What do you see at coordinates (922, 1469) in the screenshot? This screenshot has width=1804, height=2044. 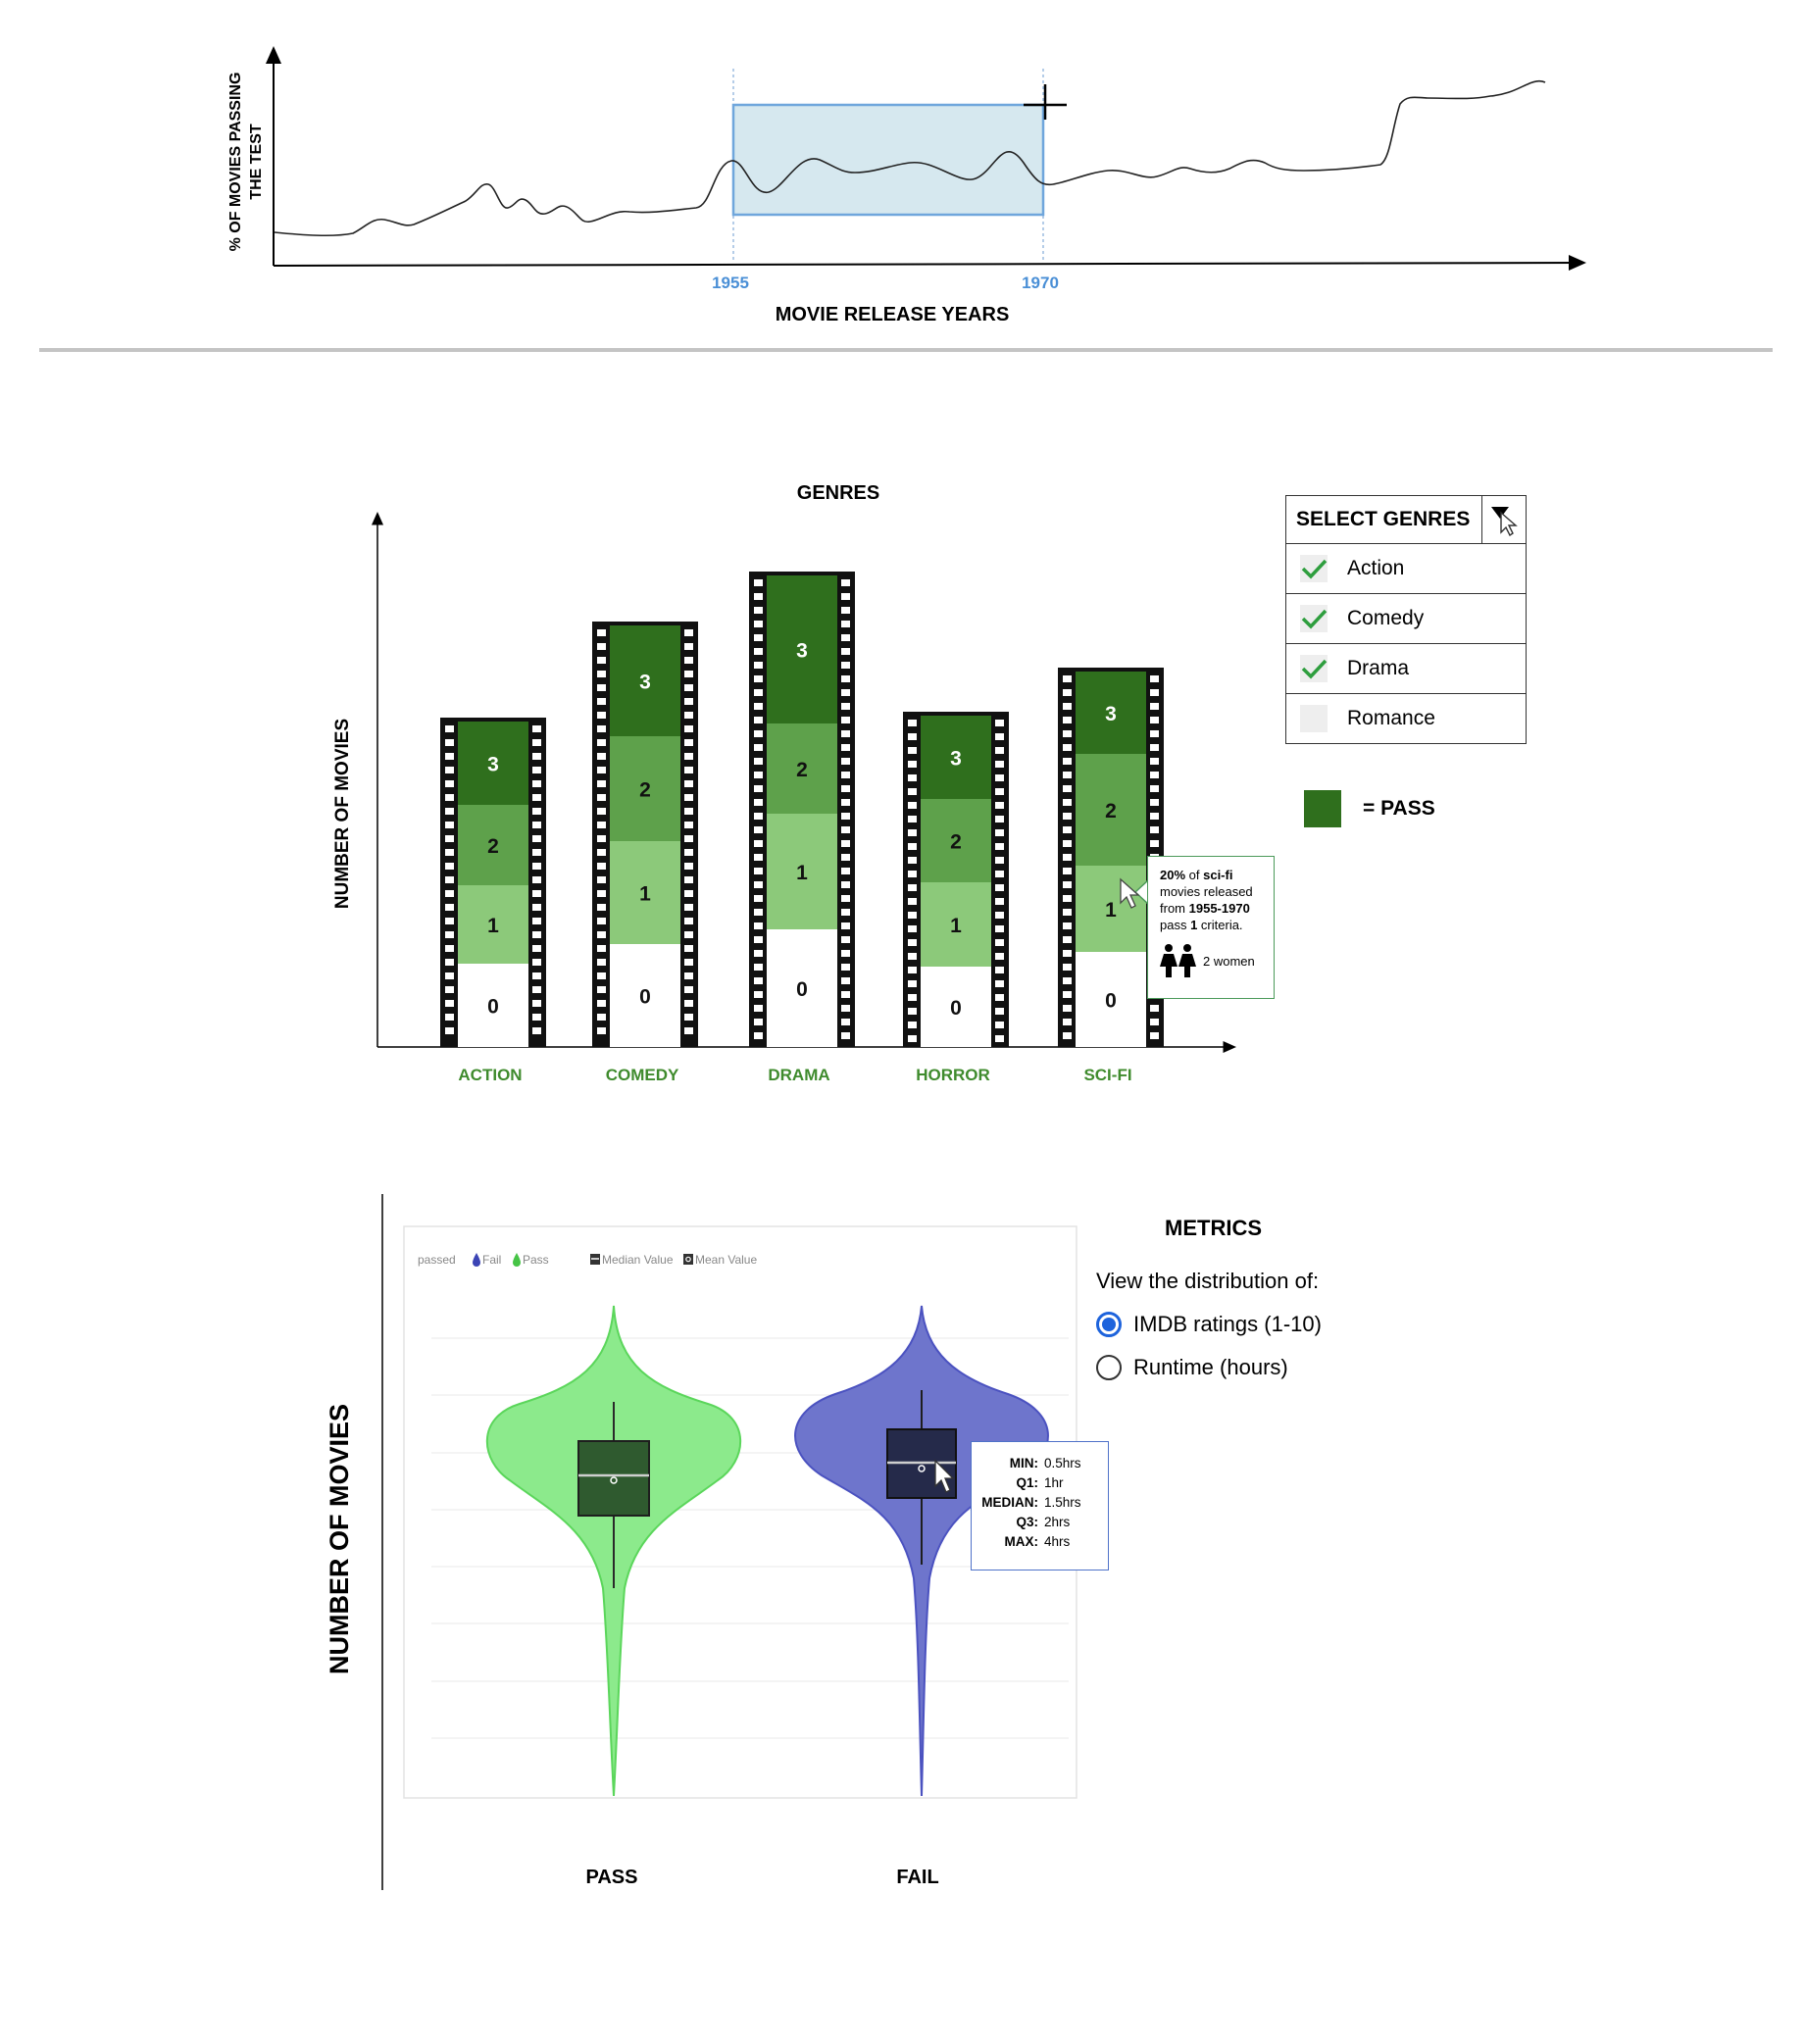 I see `fail-mean-marker` at bounding box center [922, 1469].